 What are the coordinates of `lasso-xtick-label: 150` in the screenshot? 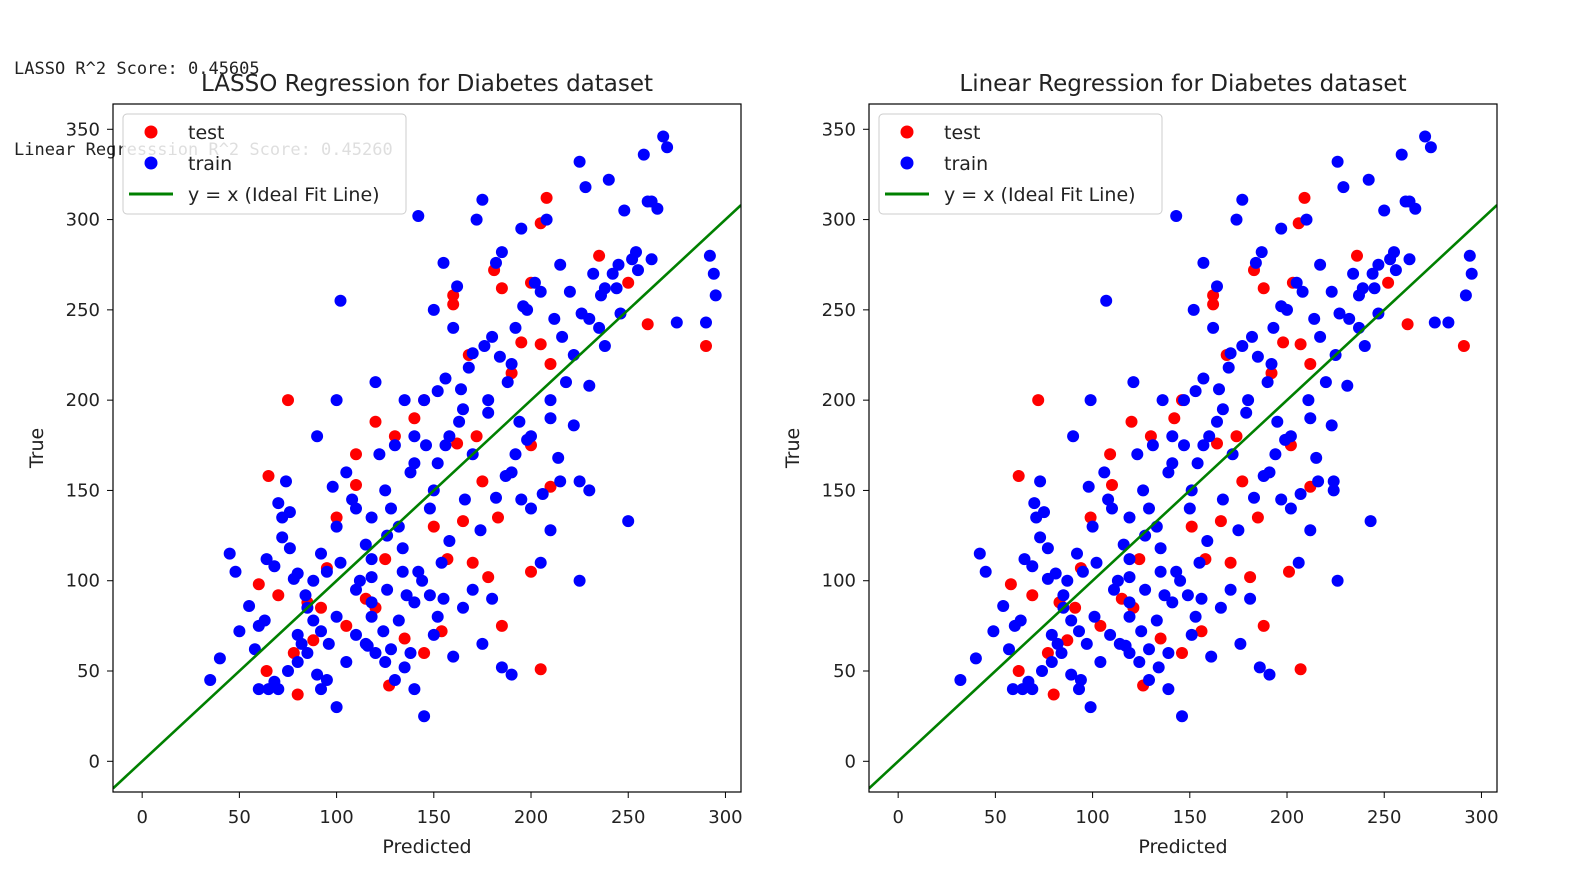 It's located at (434, 817).